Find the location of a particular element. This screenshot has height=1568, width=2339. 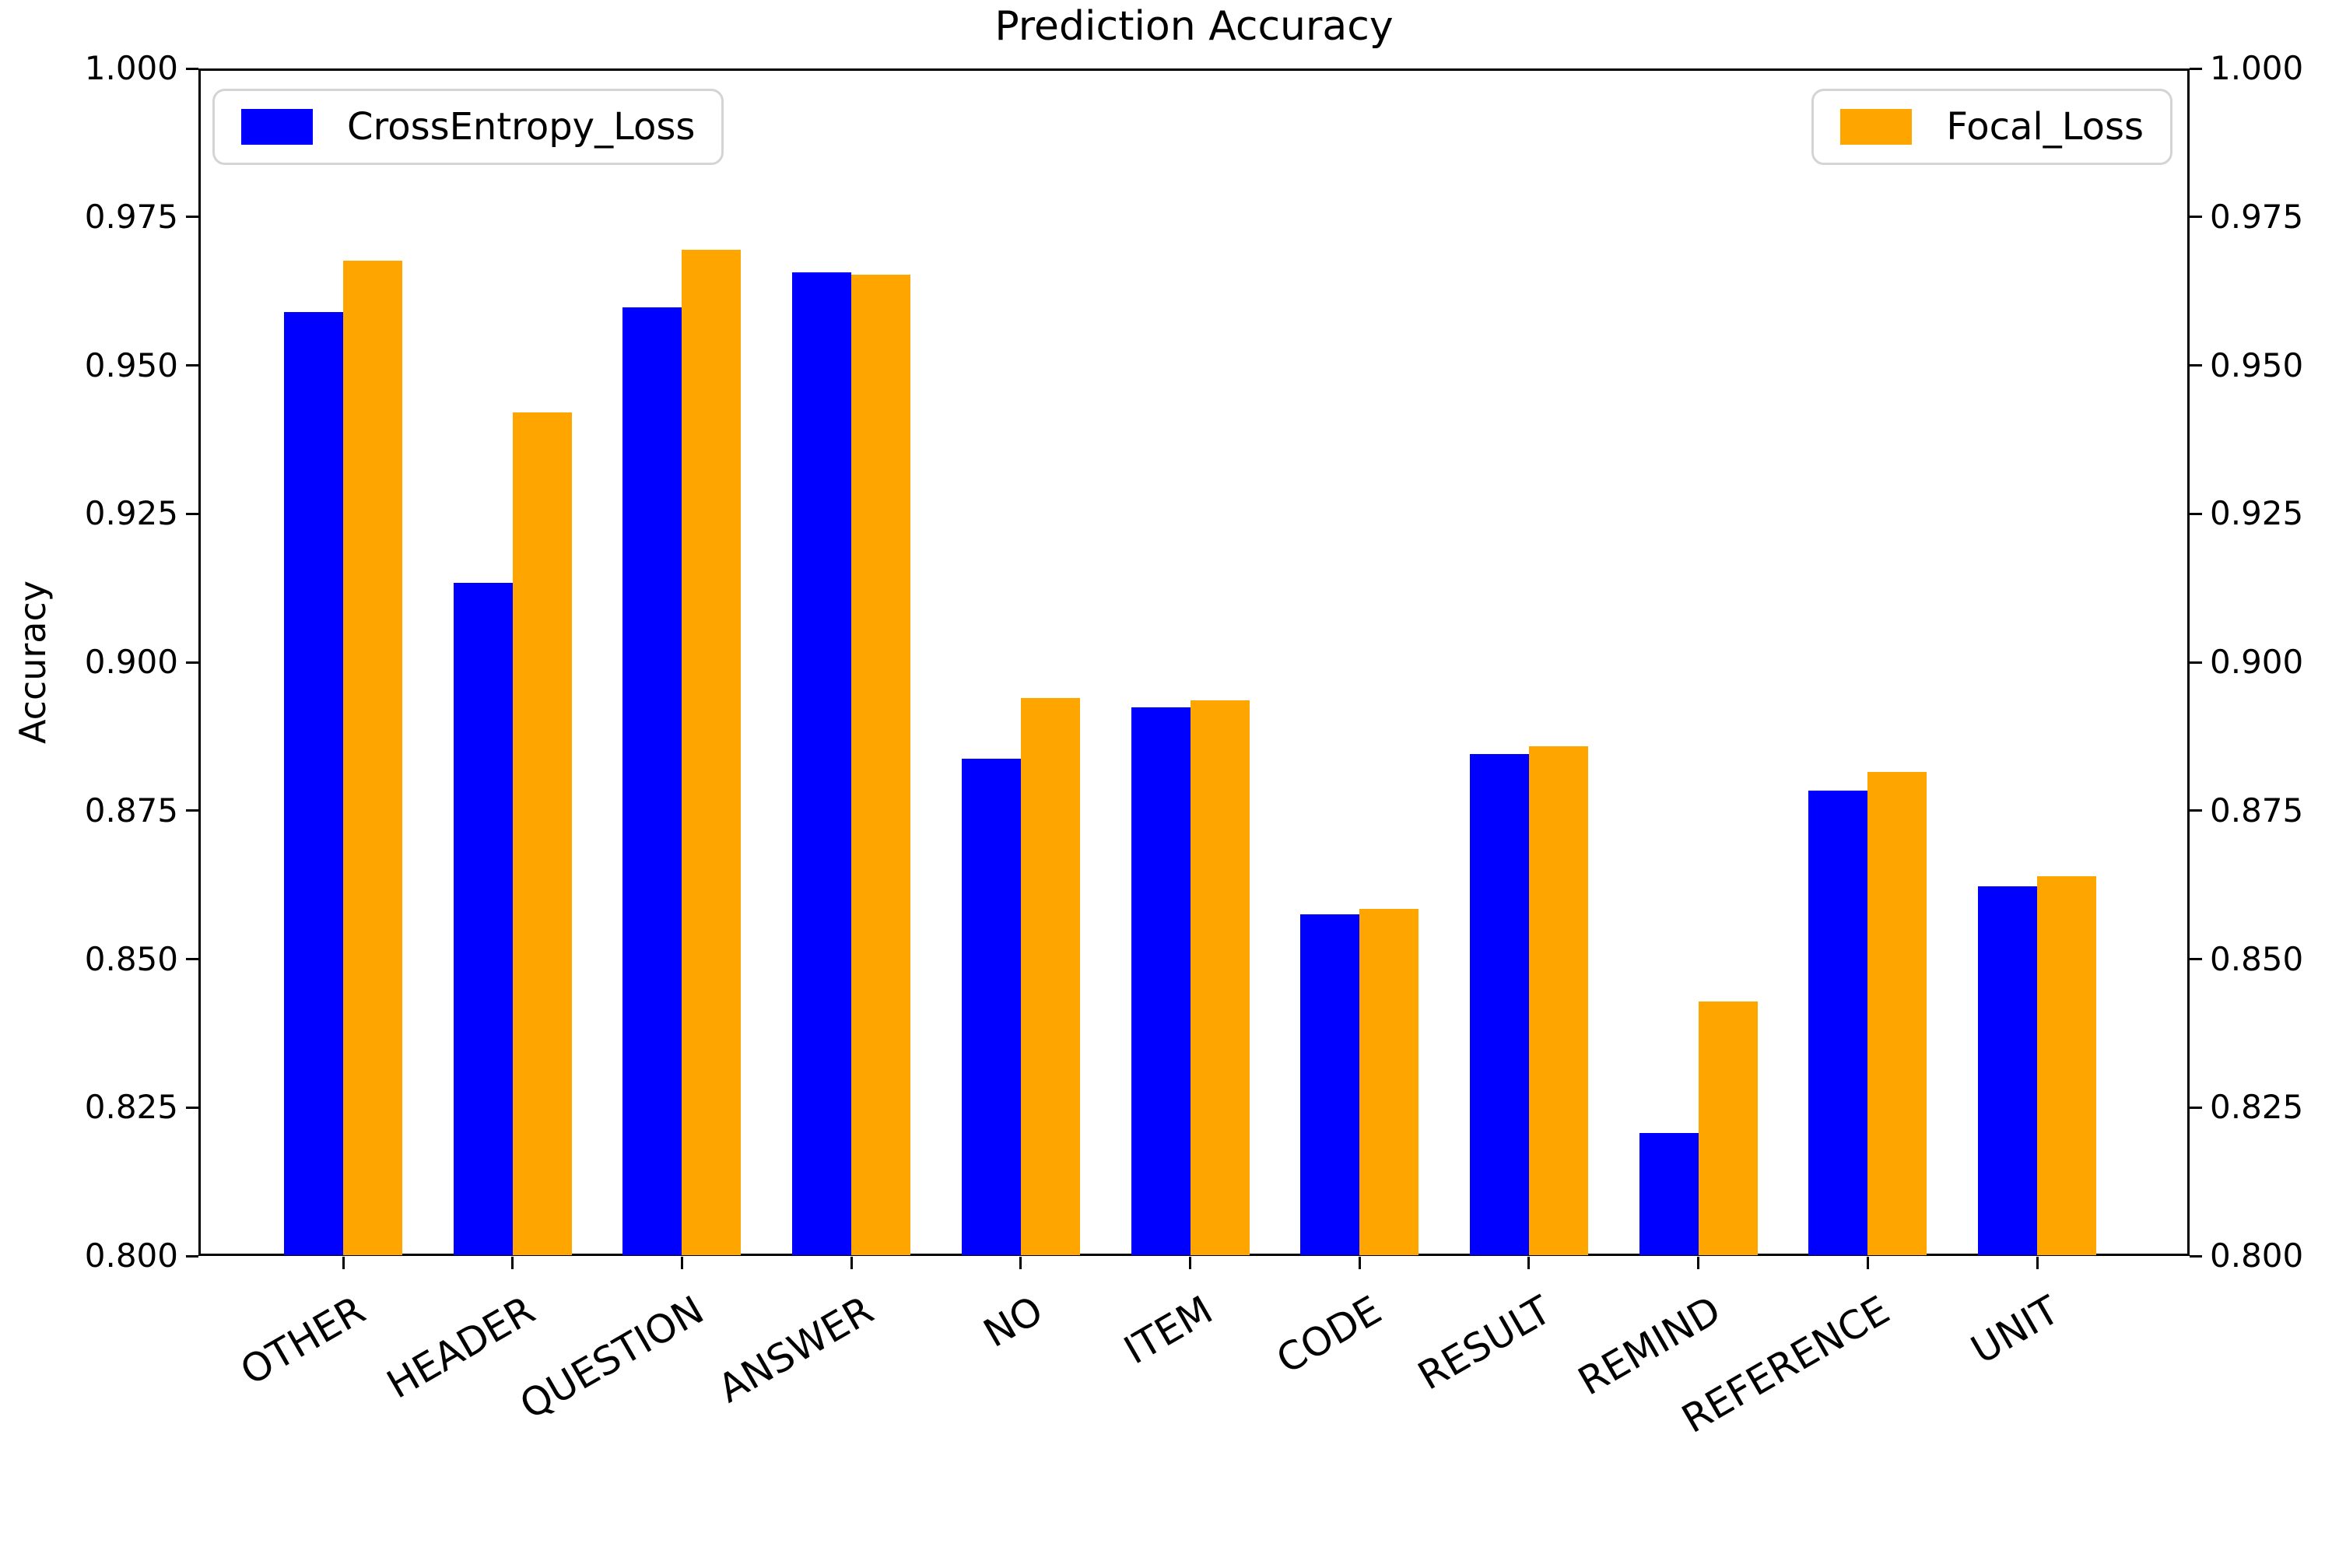

bar-crossentropy_loss-code is located at coordinates (1330, 1084).